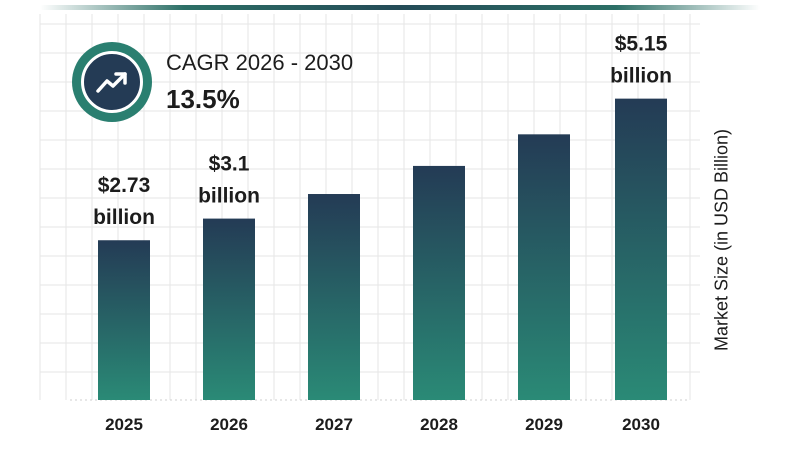 The image size is (800, 450). I want to click on data-label-2030-value: $5.15, so click(641, 44).